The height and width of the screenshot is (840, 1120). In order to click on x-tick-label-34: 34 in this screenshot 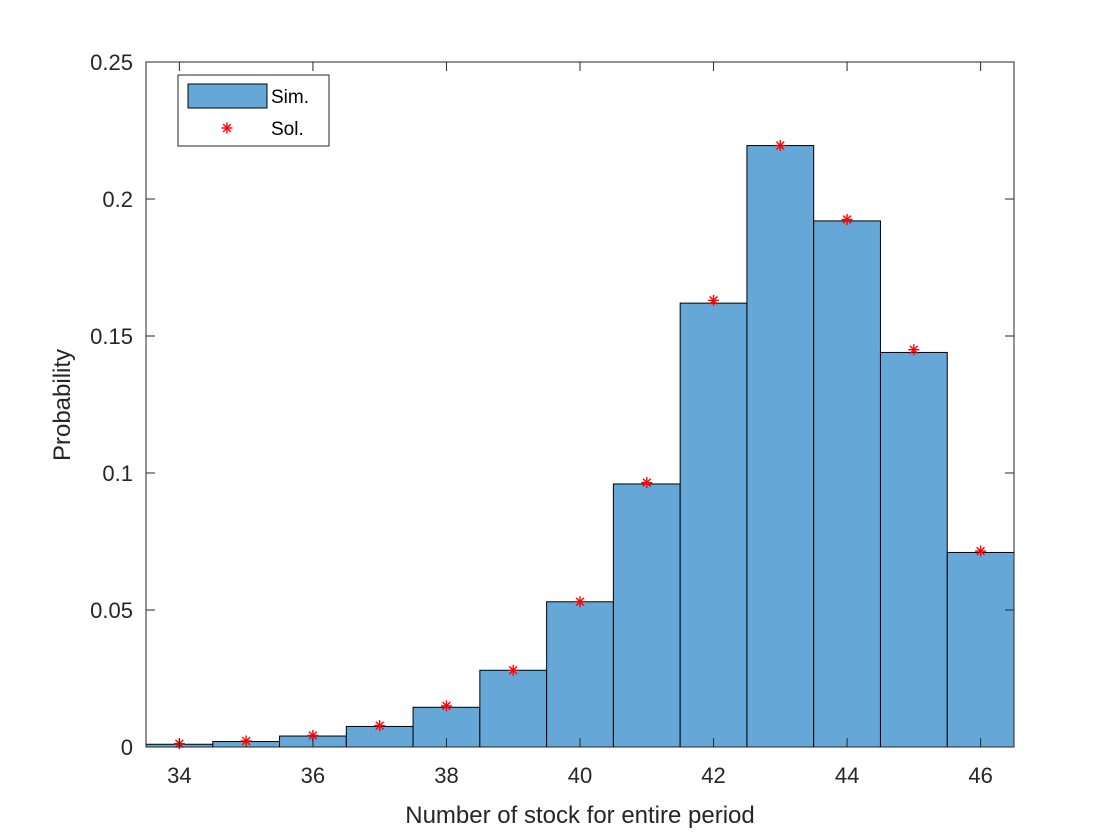, I will do `click(179, 775)`.